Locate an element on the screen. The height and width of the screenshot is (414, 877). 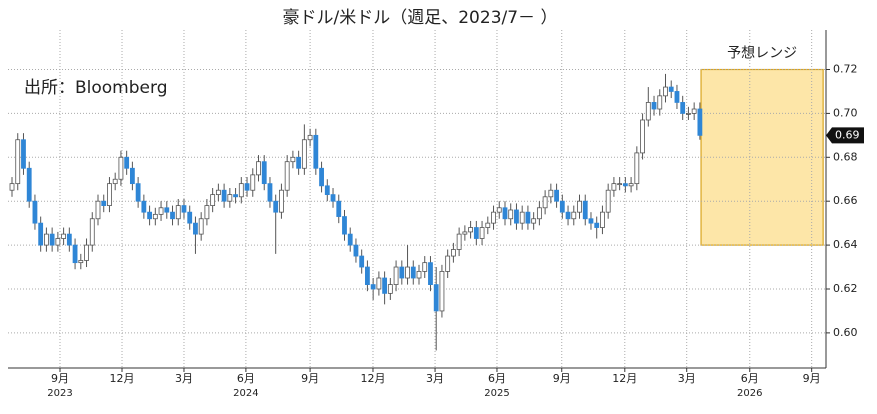
last-price-marker is located at coordinates (845, 135).